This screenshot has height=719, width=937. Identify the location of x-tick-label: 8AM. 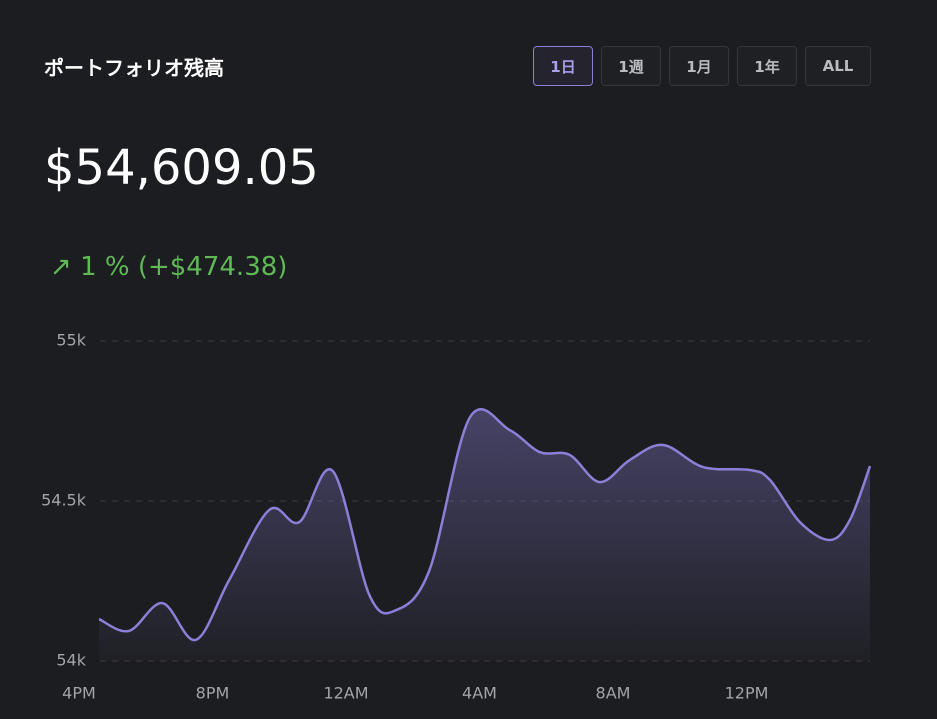
(613, 693).